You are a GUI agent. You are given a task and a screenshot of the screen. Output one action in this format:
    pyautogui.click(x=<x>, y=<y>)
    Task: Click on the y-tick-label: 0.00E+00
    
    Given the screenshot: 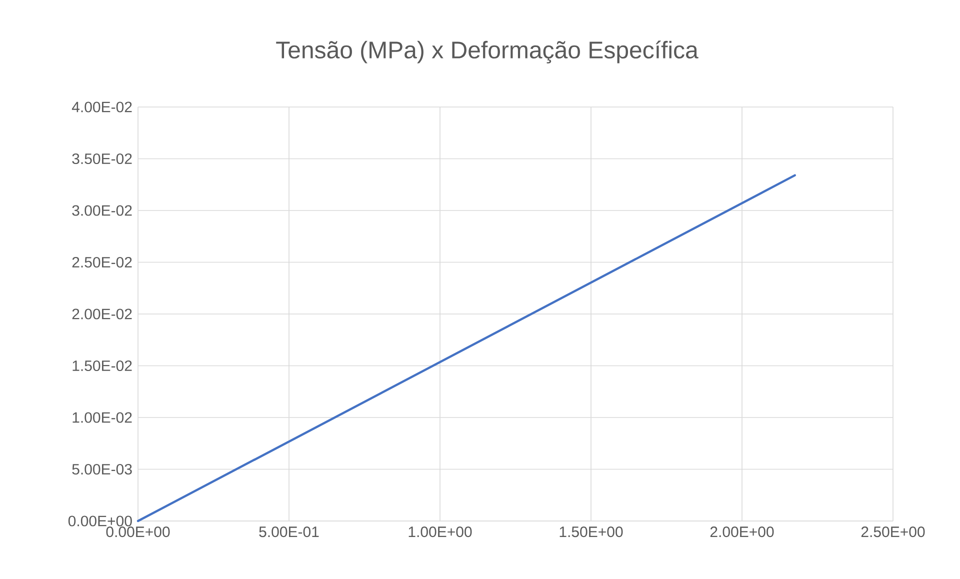 What is the action you would take?
    pyautogui.click(x=100, y=521)
    